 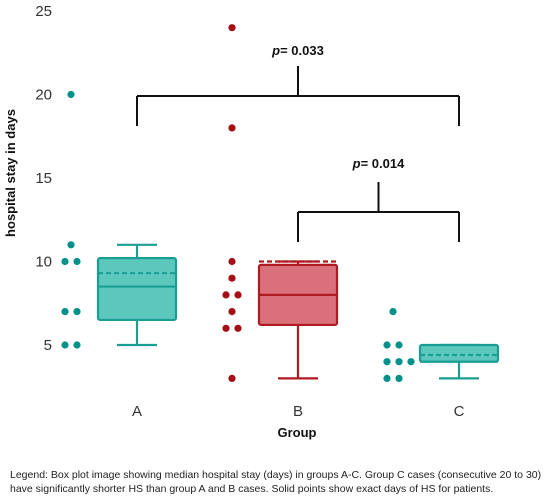 I want to click on x-axis-title: Group, so click(x=297, y=432).